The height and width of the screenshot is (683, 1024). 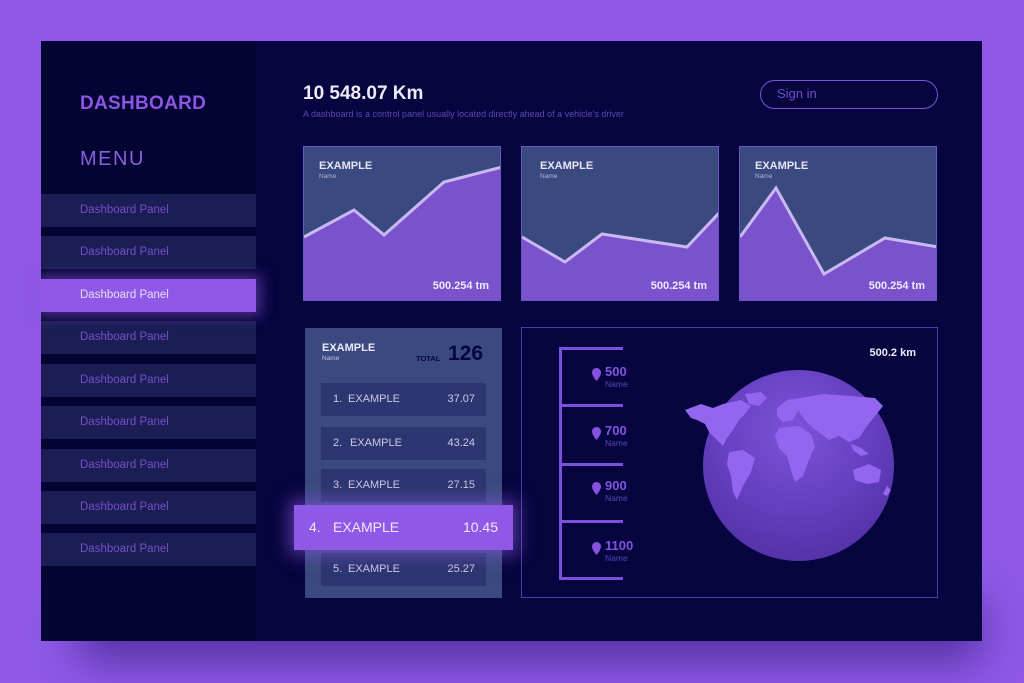 I want to click on row-index: 3., so click(x=338, y=485).